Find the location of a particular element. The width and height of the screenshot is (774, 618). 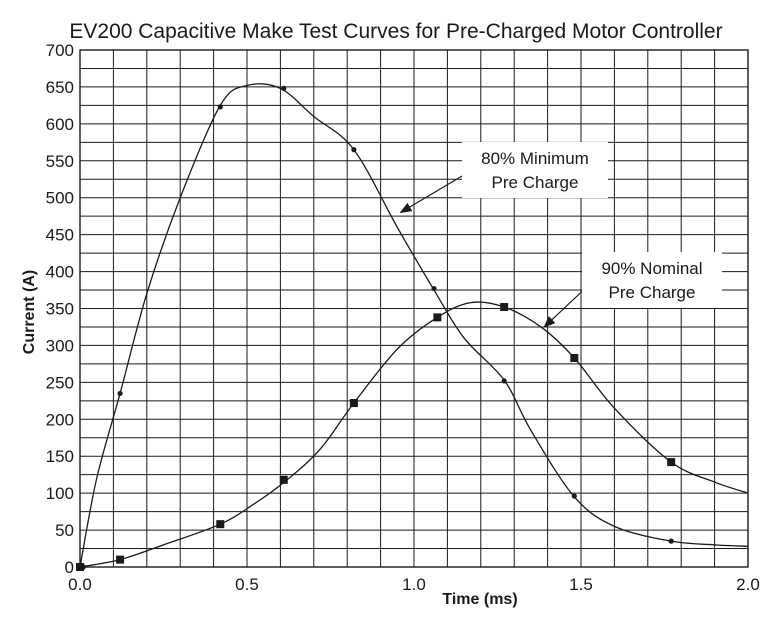

y-tick-label: 650 is located at coordinates (60, 87).